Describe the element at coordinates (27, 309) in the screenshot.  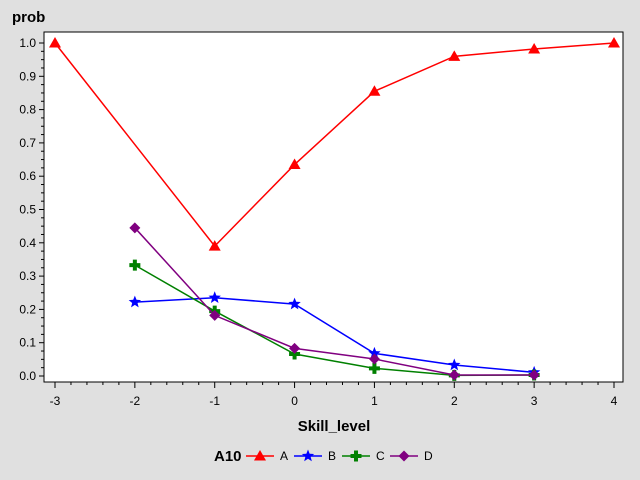
I see `y-tick-label: 0.2` at that location.